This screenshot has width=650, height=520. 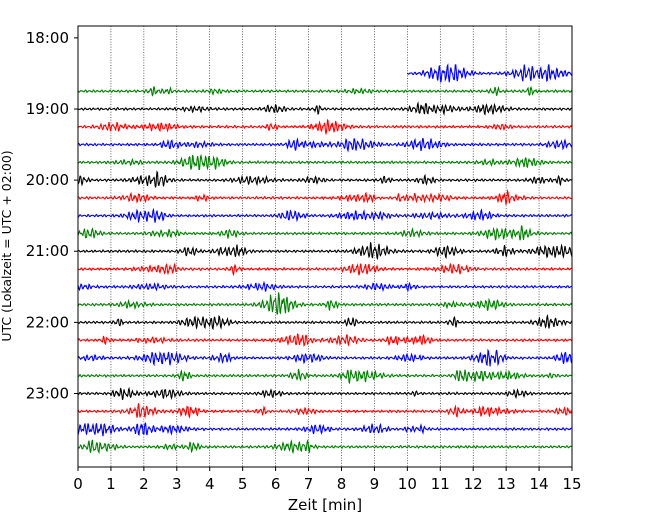 I want to click on x-tick-label: 10, so click(x=407, y=484).